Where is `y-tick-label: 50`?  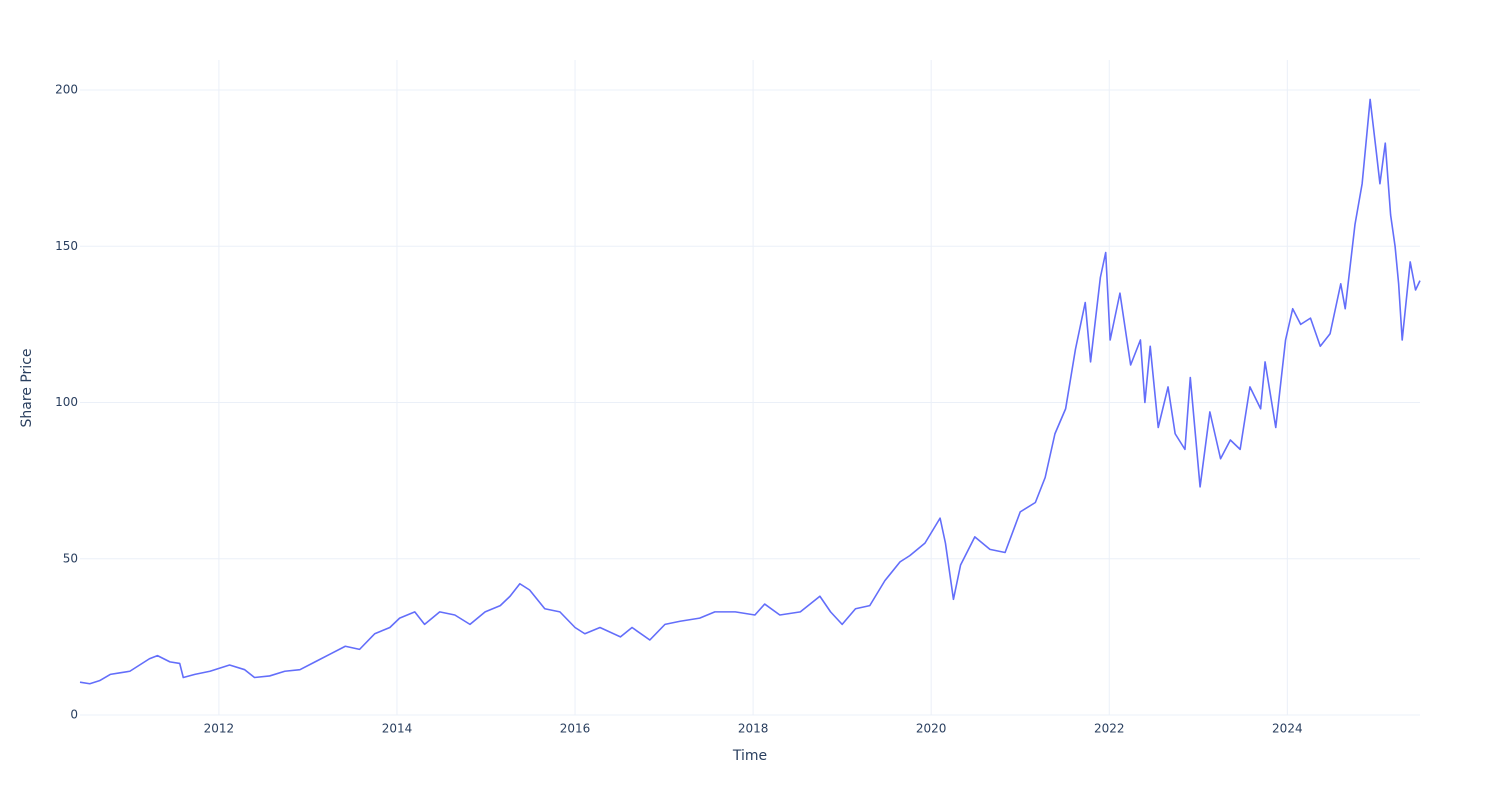 y-tick-label: 50 is located at coordinates (70, 558).